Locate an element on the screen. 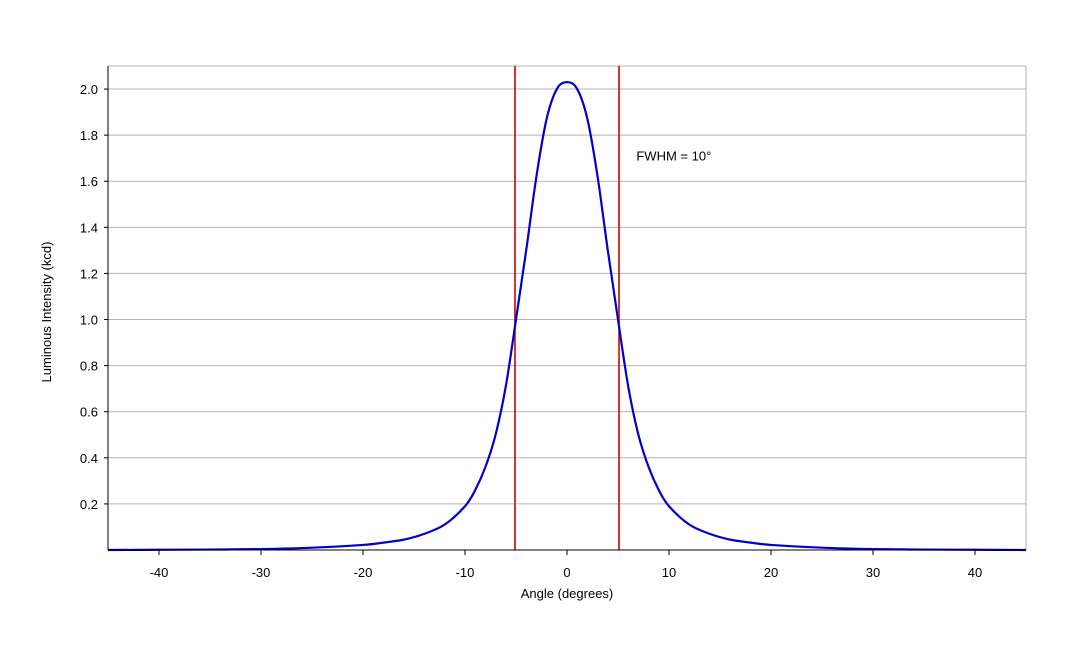 The height and width of the screenshot is (653, 1080). x-tick-label: -10 is located at coordinates (465, 572).